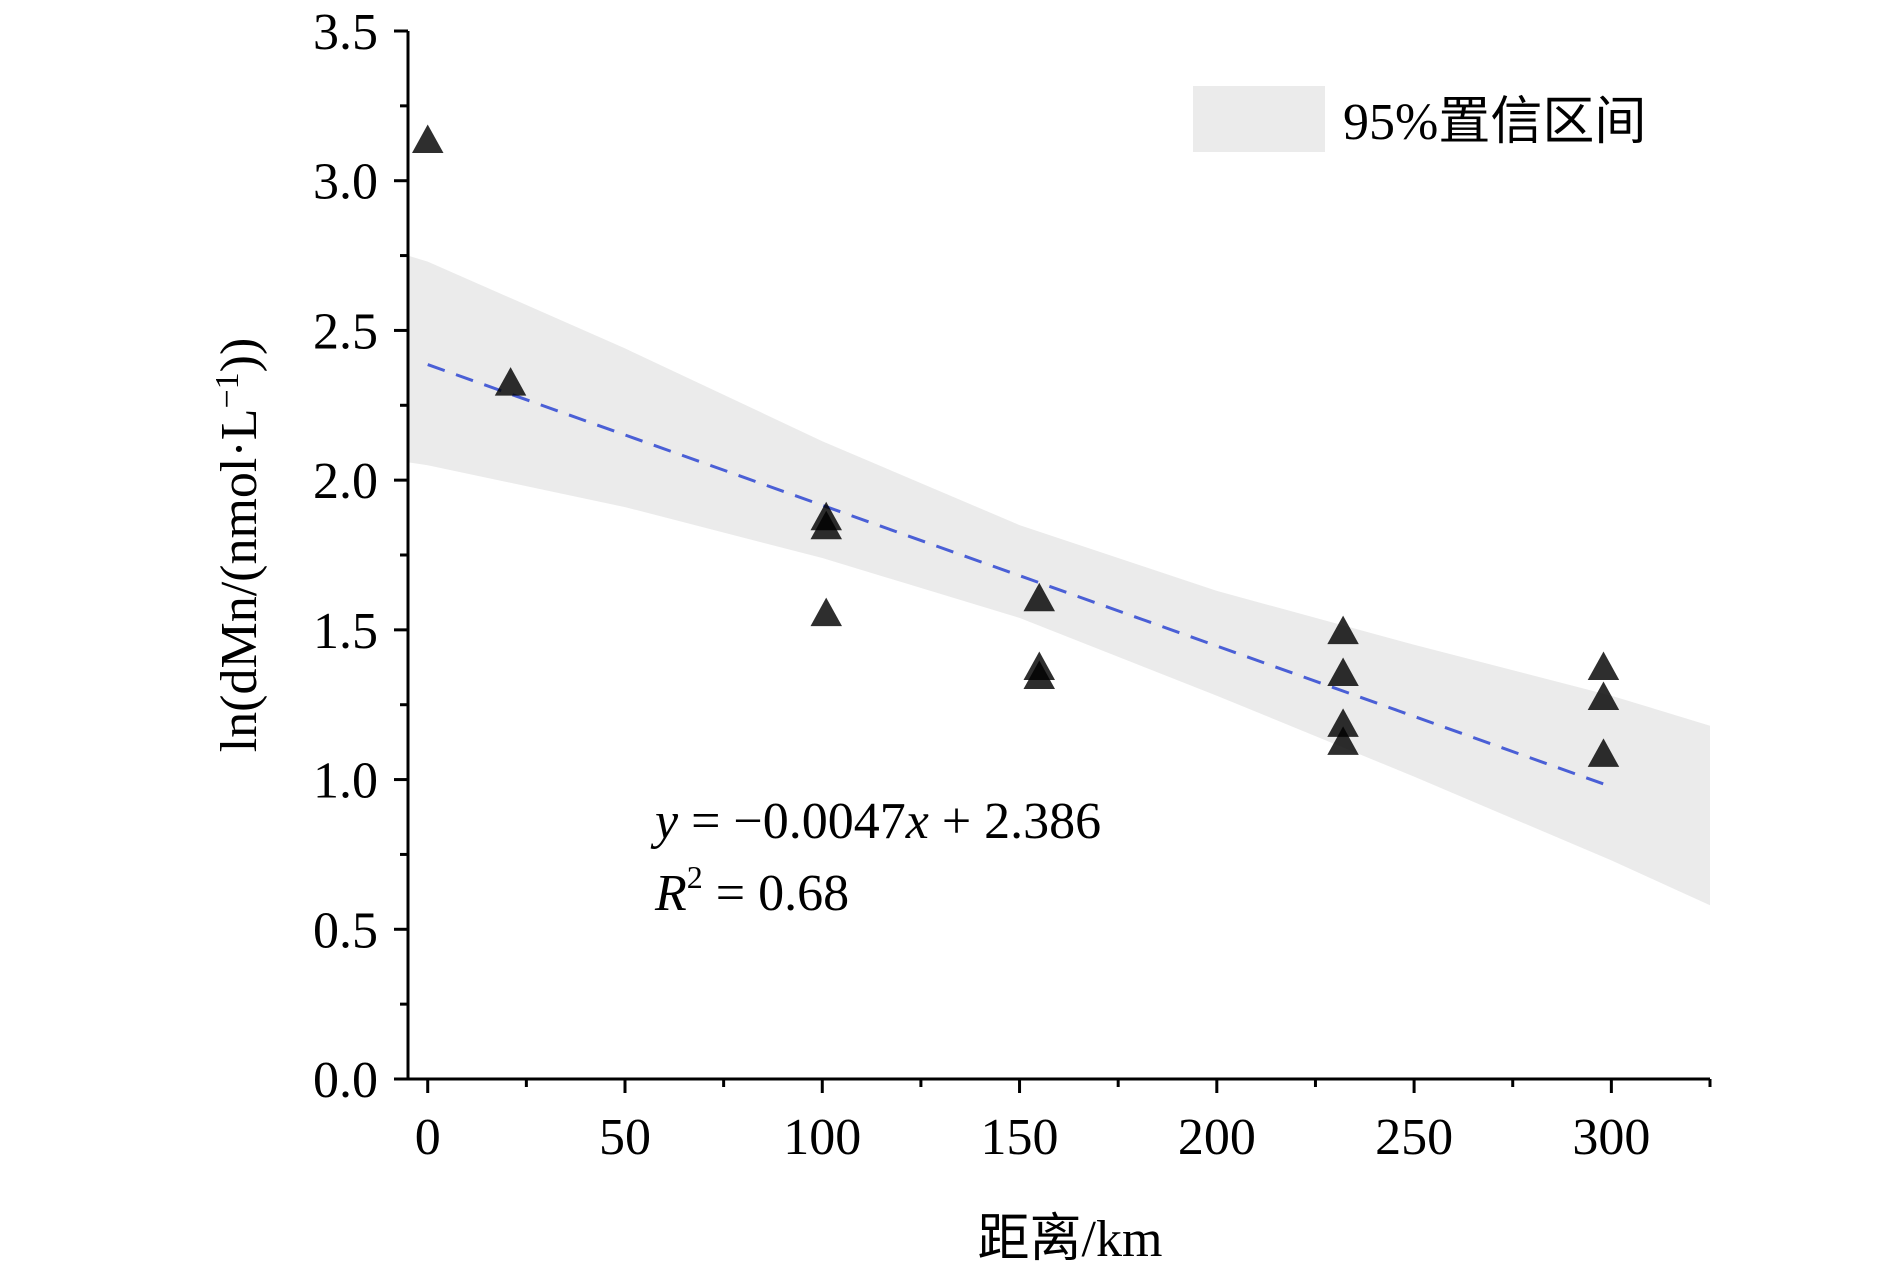 Image resolution: width=1890 pixels, height=1271 pixels. What do you see at coordinates (1414, 1137) in the screenshot?
I see `x-tick-label-250: 250` at bounding box center [1414, 1137].